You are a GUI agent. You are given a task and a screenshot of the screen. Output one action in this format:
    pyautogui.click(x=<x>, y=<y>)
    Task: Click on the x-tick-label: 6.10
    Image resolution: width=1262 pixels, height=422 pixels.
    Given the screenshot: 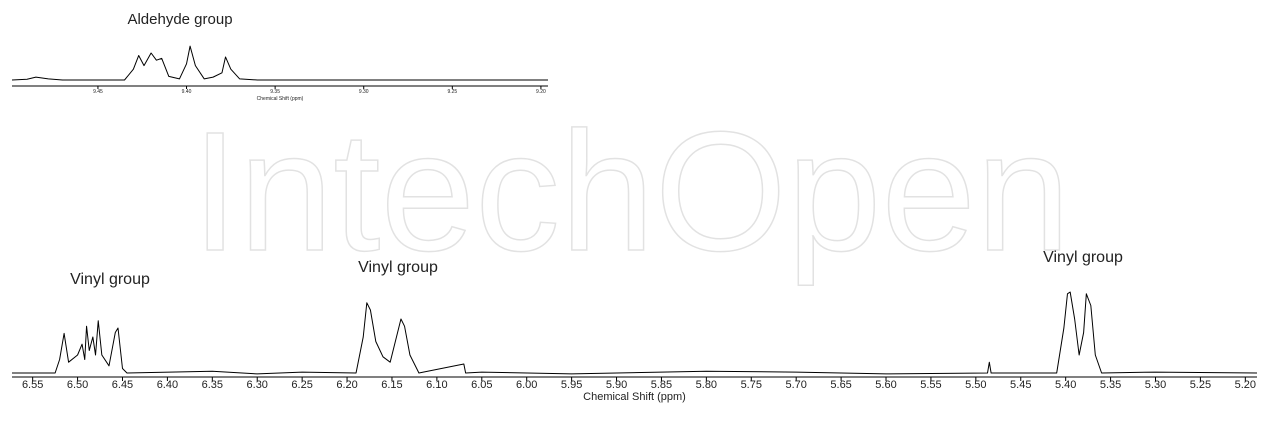 What is the action you would take?
    pyautogui.click(x=436, y=385)
    